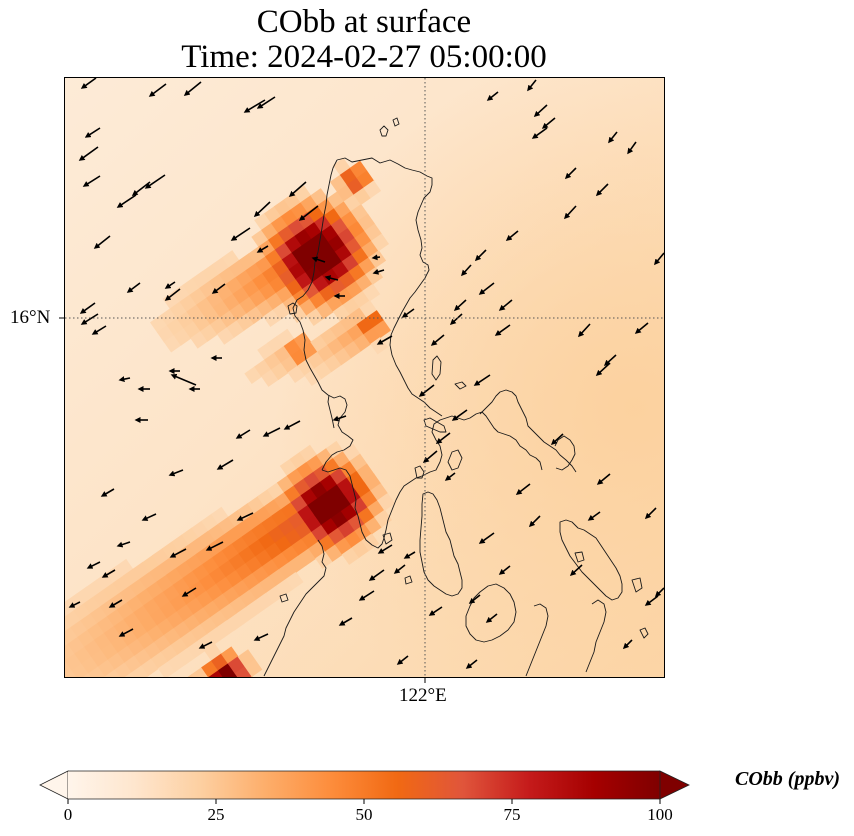 Image resolution: width=854 pixels, height=836 pixels. I want to click on coastline-panay, so click(491, 613).